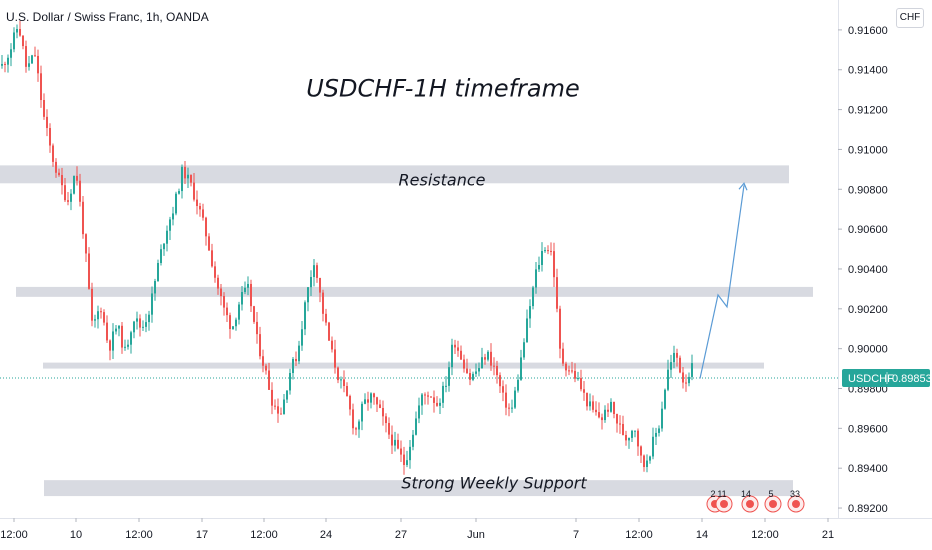 The width and height of the screenshot is (932, 550). Describe the element at coordinates (795, 494) in the screenshot. I see `event-marker-count: 33` at that location.